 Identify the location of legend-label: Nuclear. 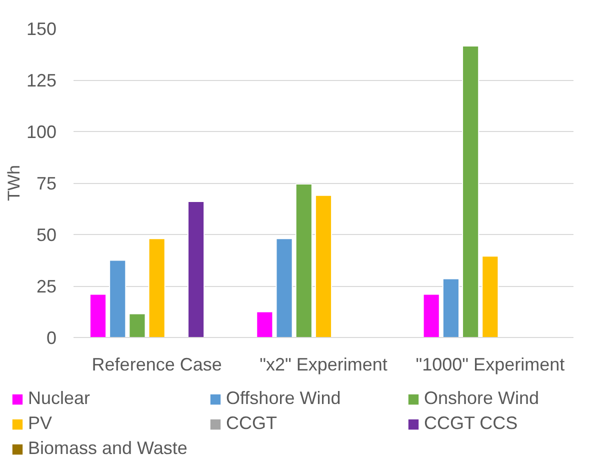
(60, 398).